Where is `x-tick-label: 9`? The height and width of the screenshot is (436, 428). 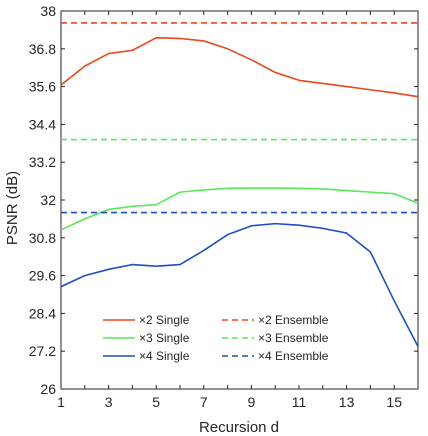
x-tick-label: 9 is located at coordinates (252, 402).